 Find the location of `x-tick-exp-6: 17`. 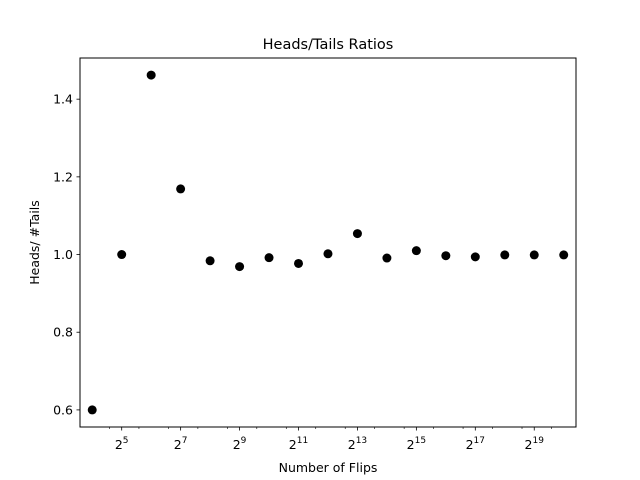

x-tick-exp-6: 17 is located at coordinates (479, 441).